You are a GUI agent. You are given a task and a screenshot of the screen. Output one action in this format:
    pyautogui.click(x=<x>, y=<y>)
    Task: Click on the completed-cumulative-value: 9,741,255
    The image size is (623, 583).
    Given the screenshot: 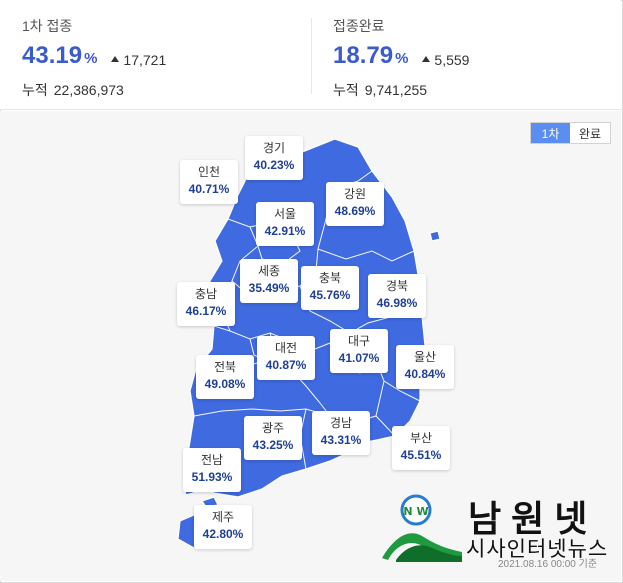 What is the action you would take?
    pyautogui.click(x=396, y=90)
    